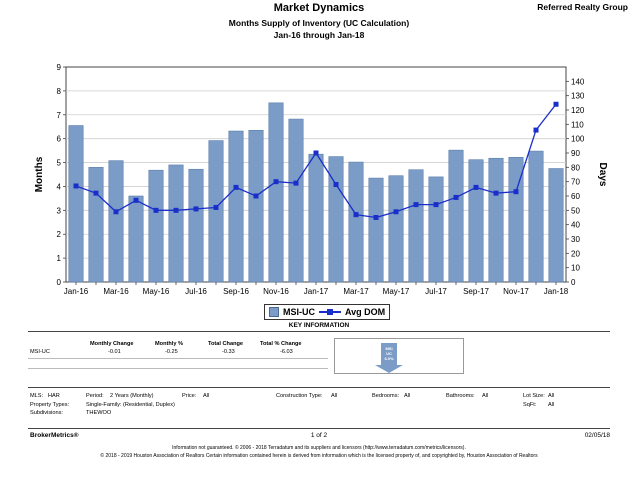 This screenshot has width=638, height=494. Describe the element at coordinates (575, 196) in the screenshot. I see `y2-tick-label: 60` at that location.